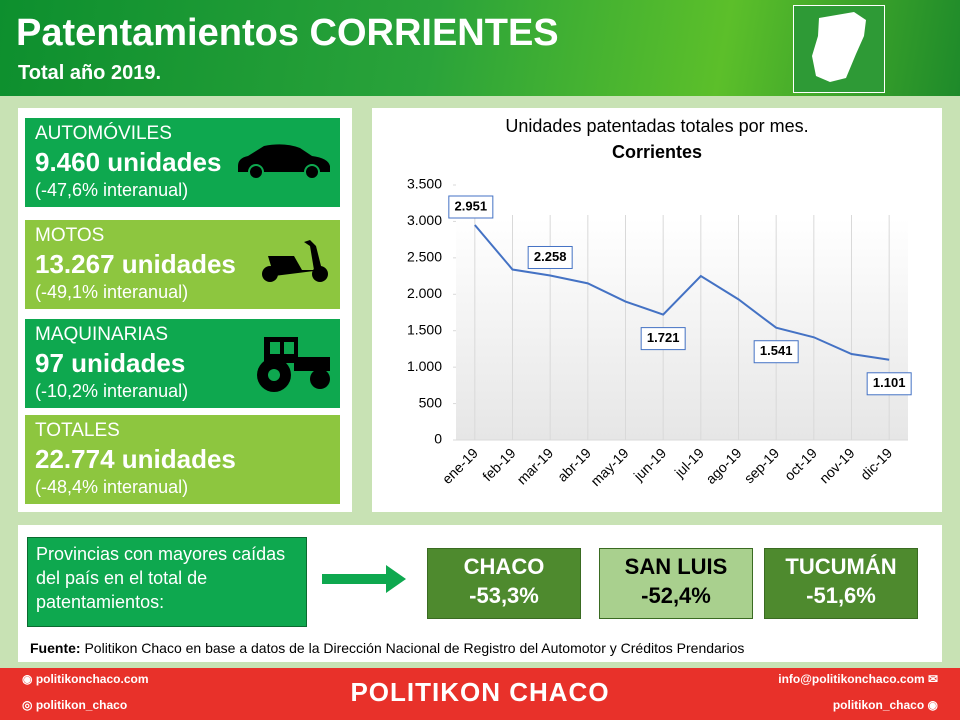  I want to click on source-label: Fuente:, so click(55, 648).